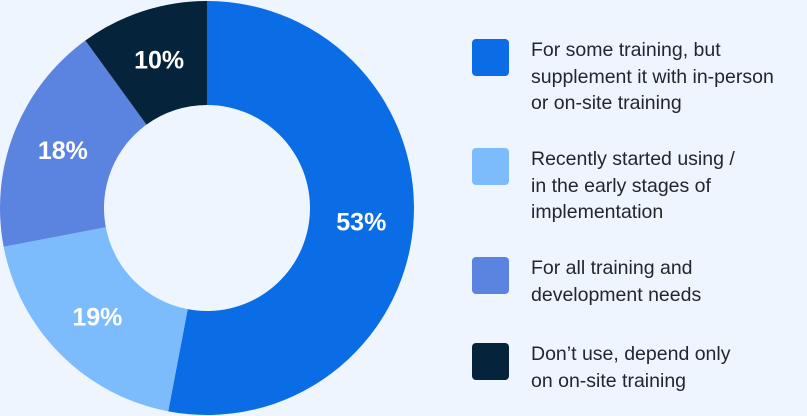 Image resolution: width=807 pixels, height=416 pixels. I want to click on donut-slice-dont-use, so click(146, 63).